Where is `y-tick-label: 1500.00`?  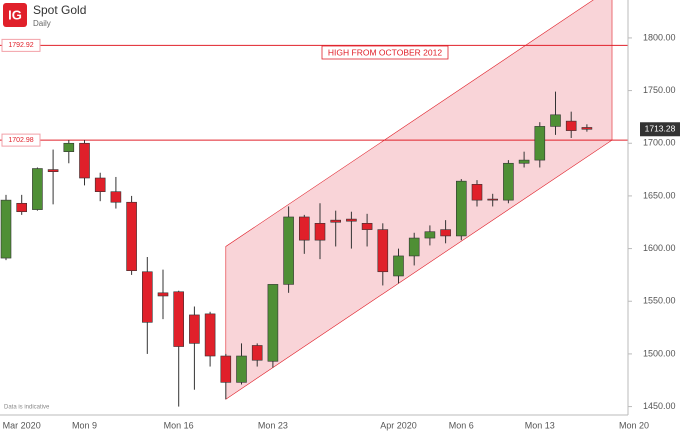 y-tick-label: 1500.00 is located at coordinates (659, 353).